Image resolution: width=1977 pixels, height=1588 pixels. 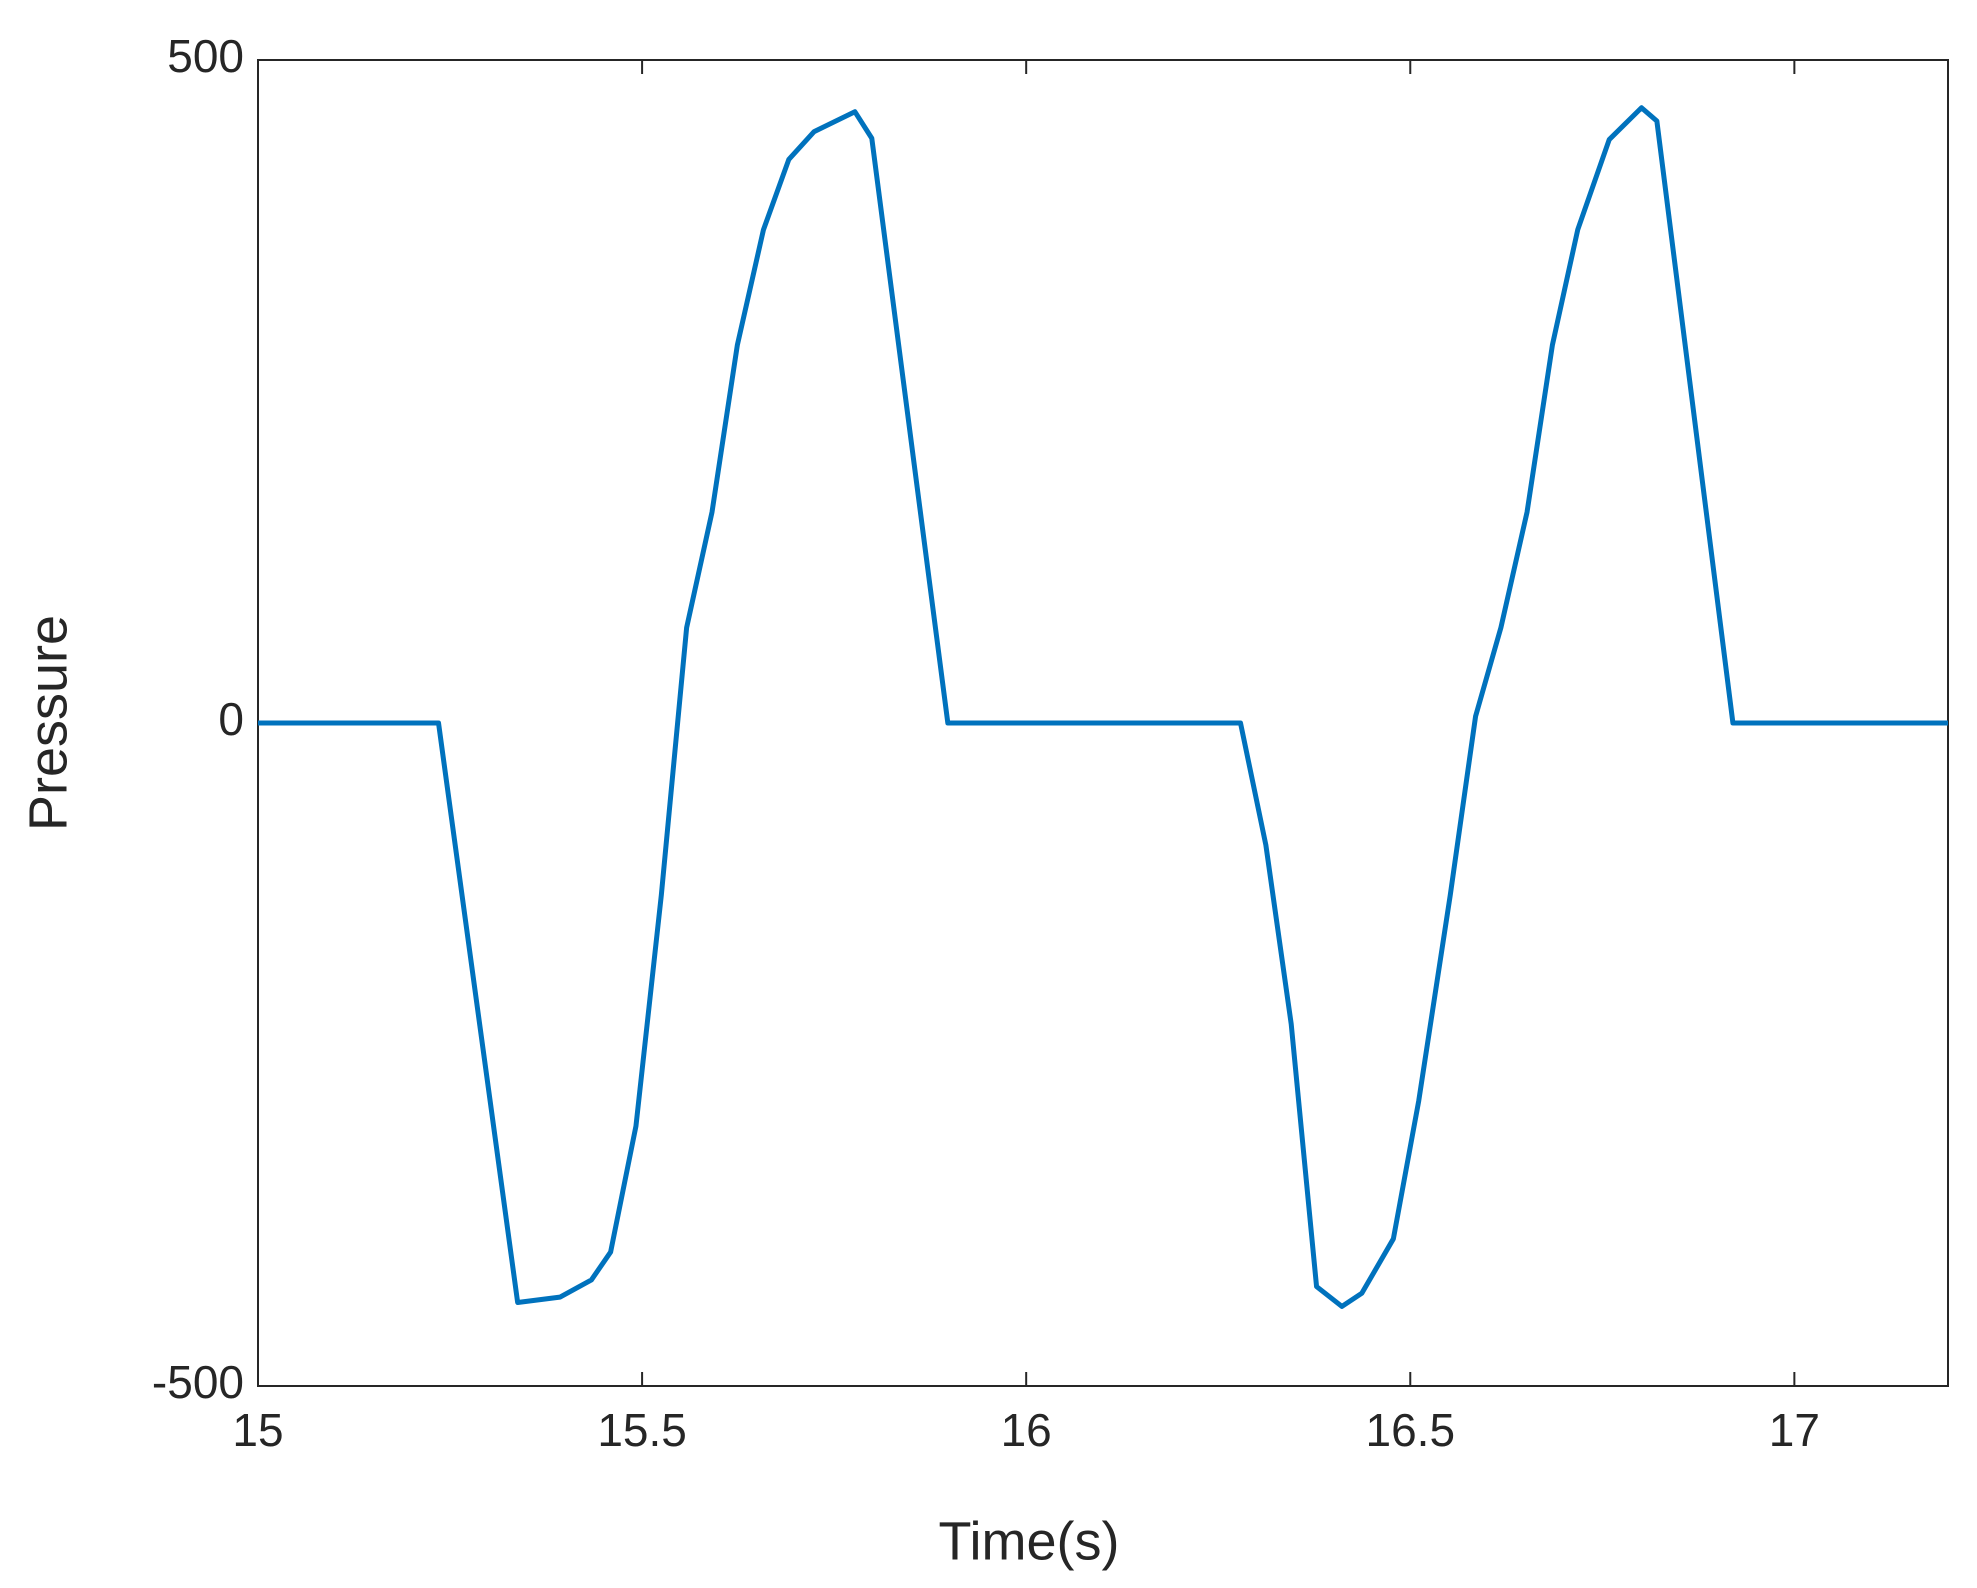 I want to click on x-tick-label: 16.5, so click(x=1411, y=1430).